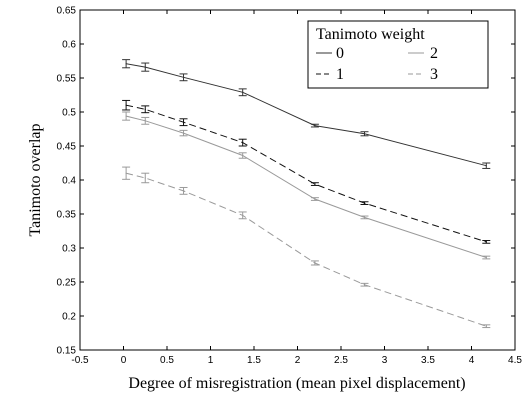 Image resolution: width=527 pixels, height=410 pixels. I want to click on y-tick-label: 0.2, so click(69, 317).